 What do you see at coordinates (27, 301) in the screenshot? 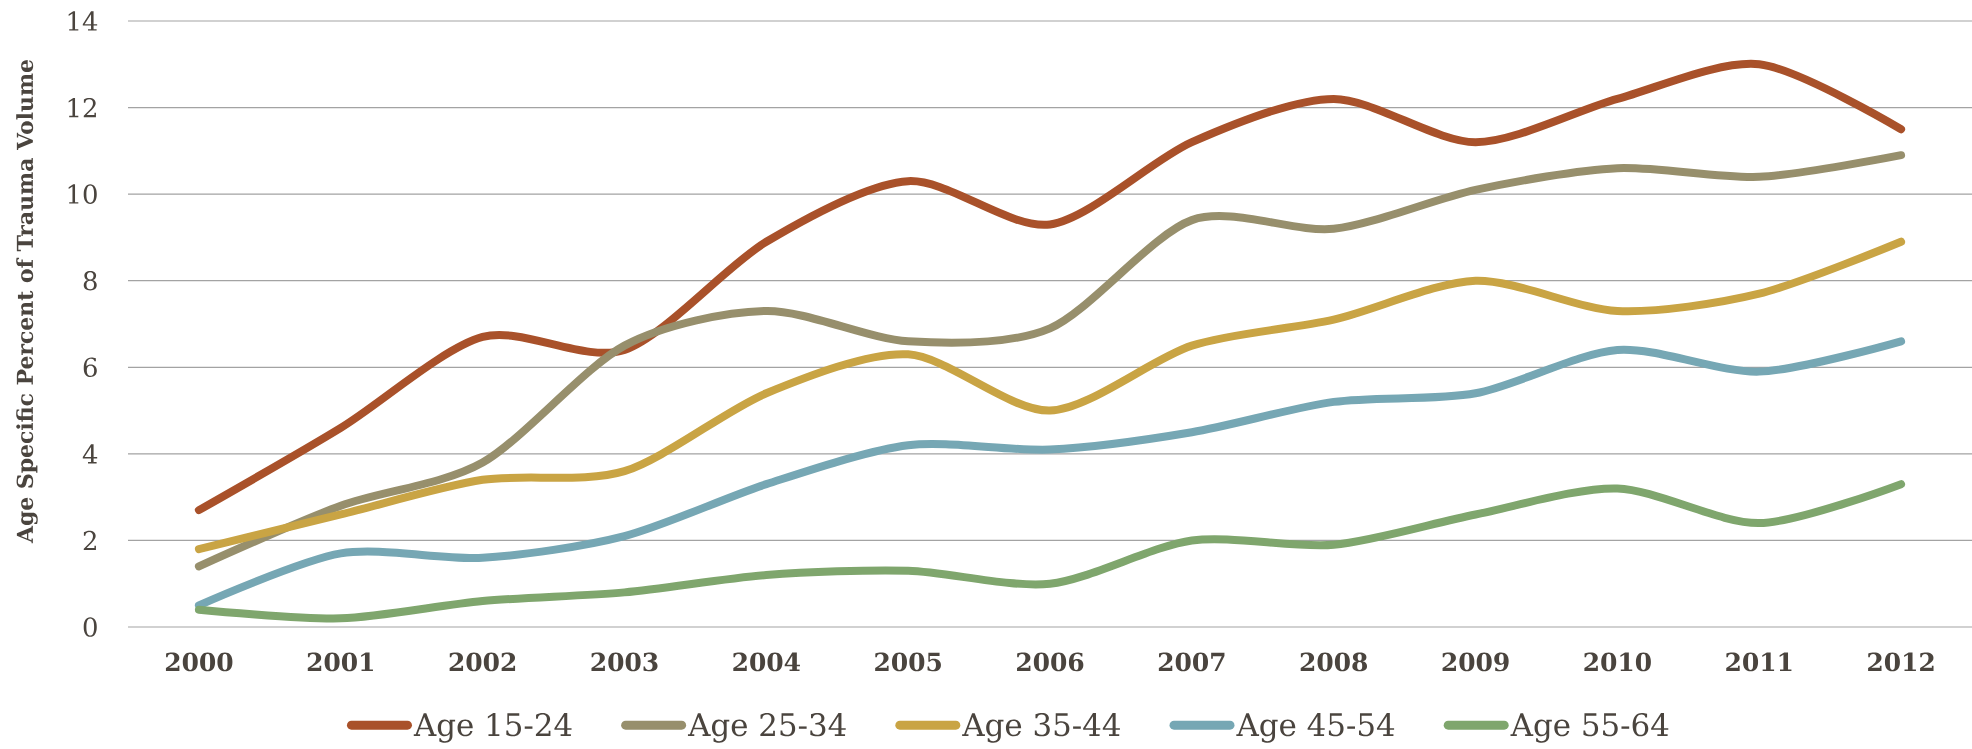
I see `y-axis-title: Age Specific Percent of Trauma Volume` at bounding box center [27, 301].